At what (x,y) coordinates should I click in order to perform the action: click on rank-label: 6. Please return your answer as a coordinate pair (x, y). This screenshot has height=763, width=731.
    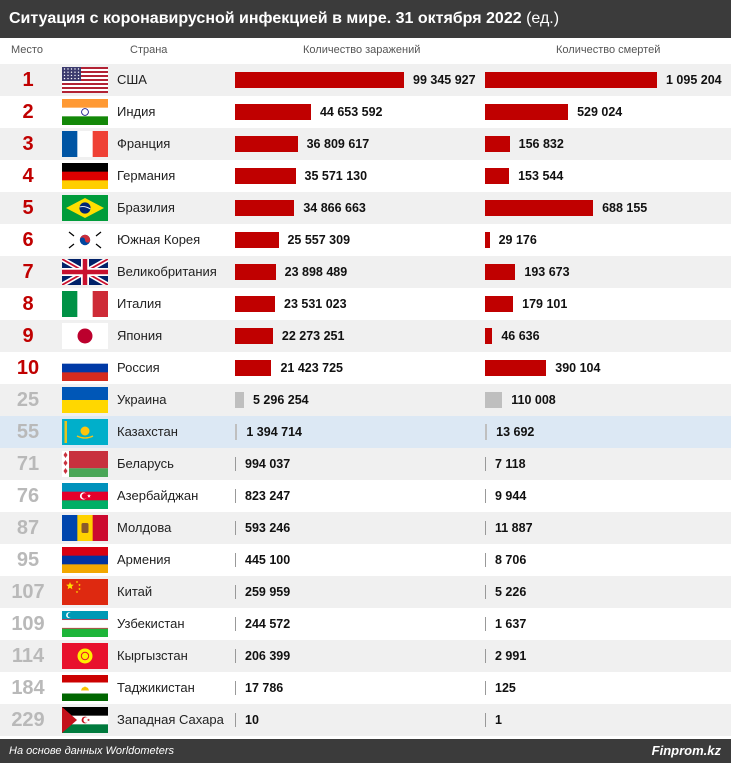
    Looking at the image, I should click on (28, 240).